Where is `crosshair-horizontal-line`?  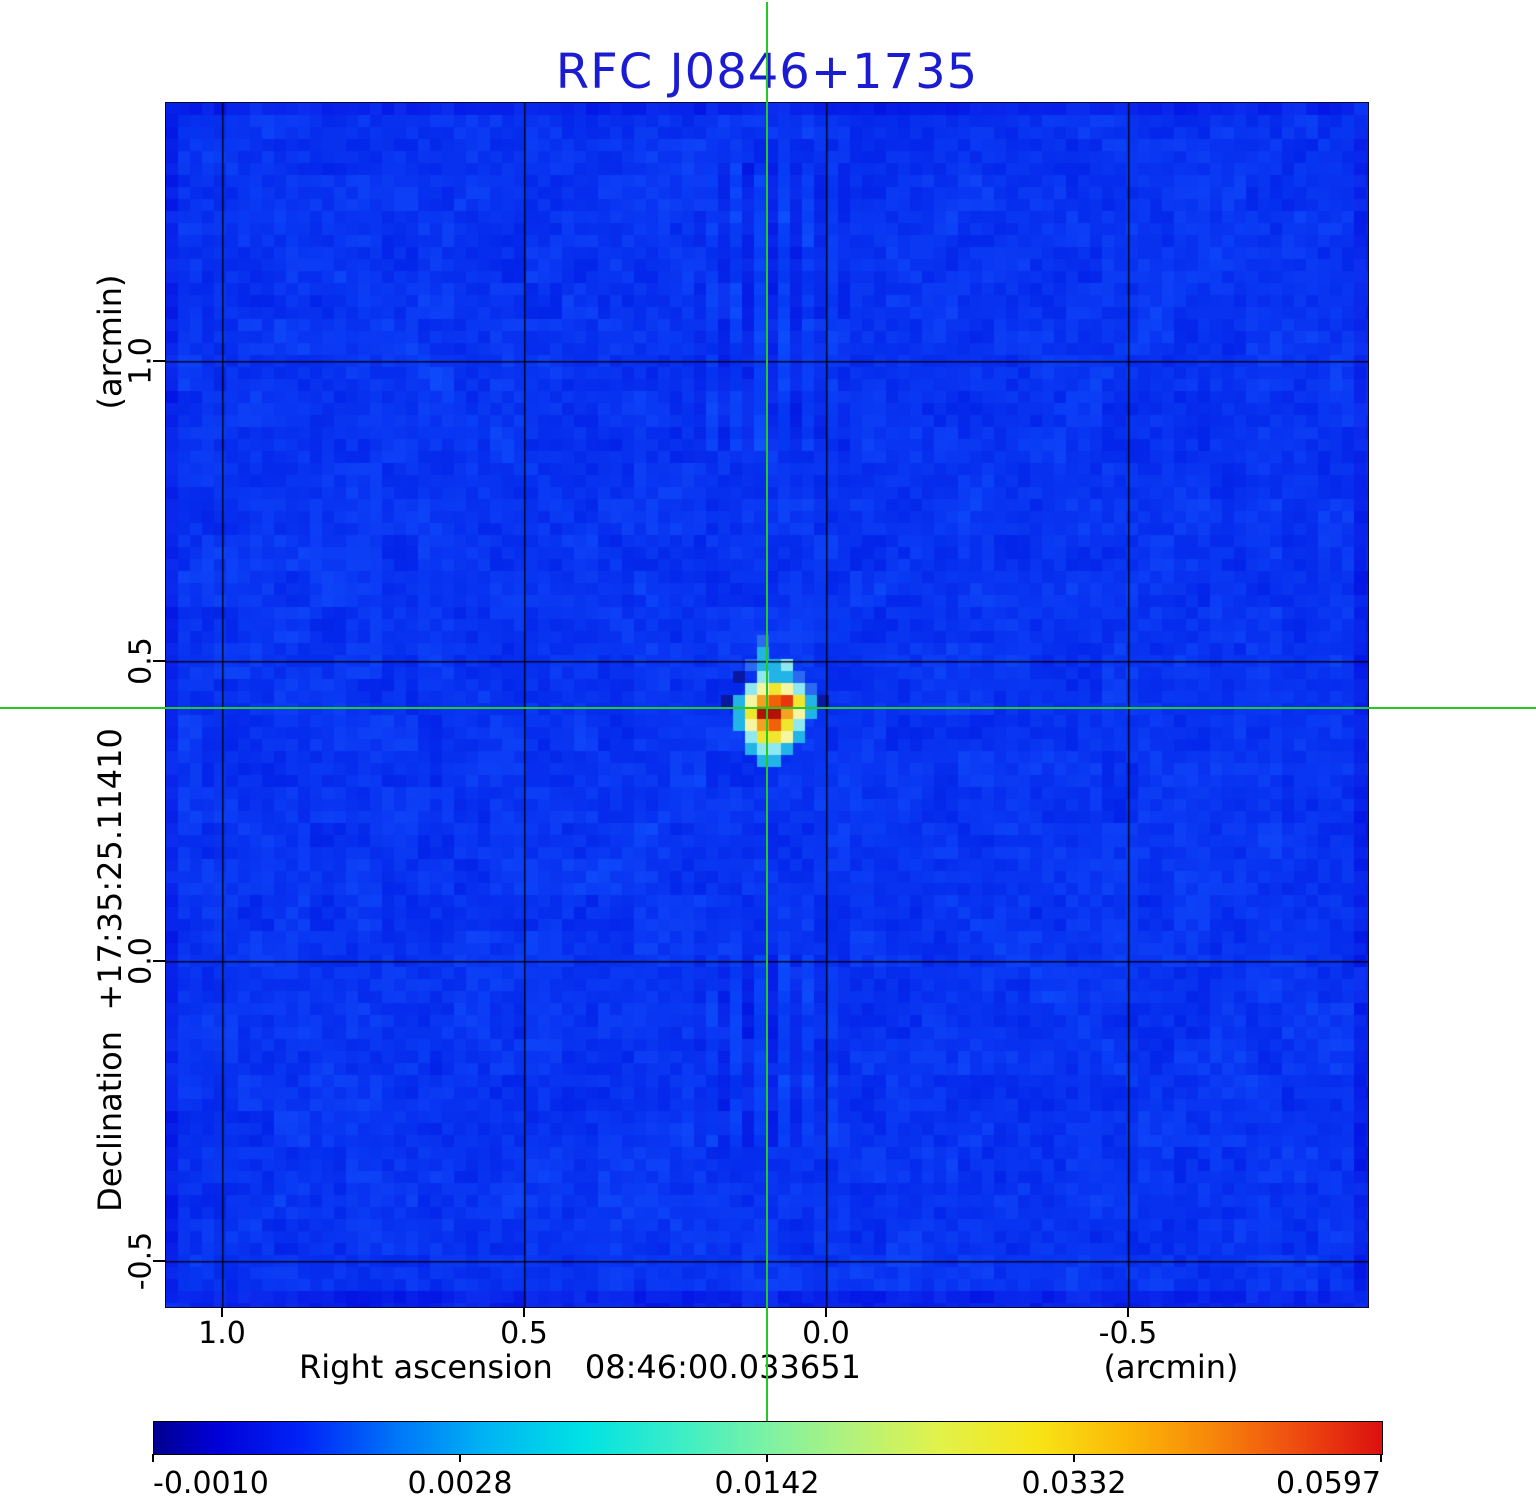 crosshair-horizontal-line is located at coordinates (768, 708).